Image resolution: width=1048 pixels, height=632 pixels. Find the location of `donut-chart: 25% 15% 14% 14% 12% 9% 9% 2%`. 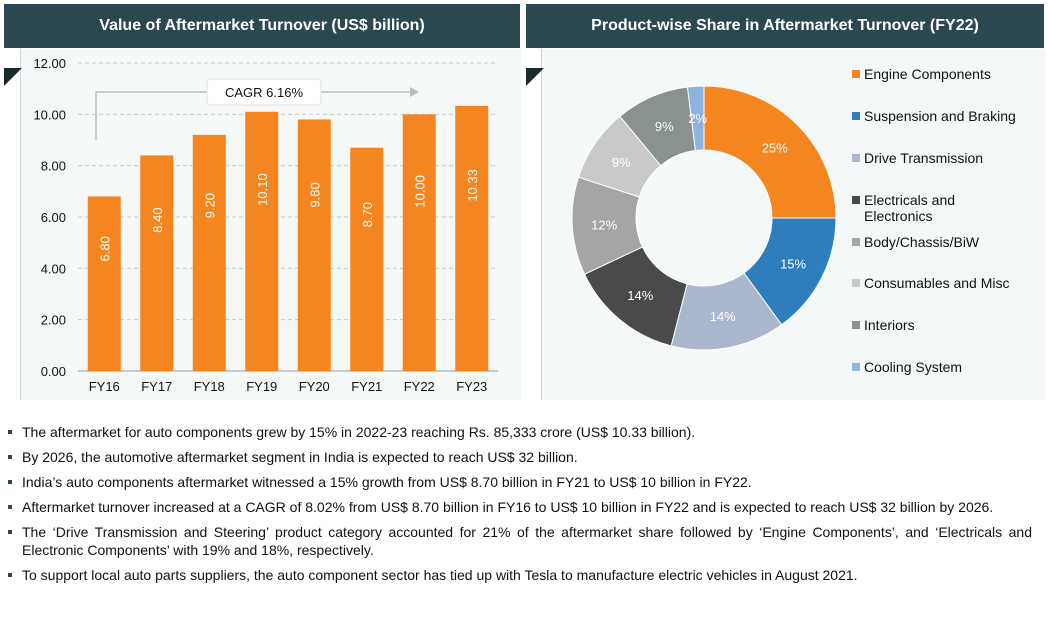

donut-chart: 25% 15% 14% 14% 12% 9% 9% 2% is located at coordinates (704, 218).